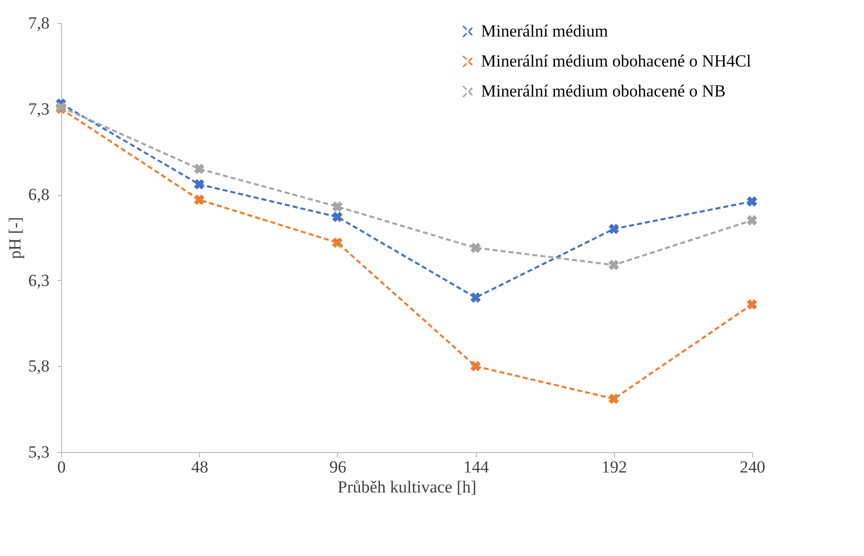 The height and width of the screenshot is (556, 864). Describe the element at coordinates (603, 91) in the screenshot. I see `legend-label: Minerální médium obohacené o NB` at that location.